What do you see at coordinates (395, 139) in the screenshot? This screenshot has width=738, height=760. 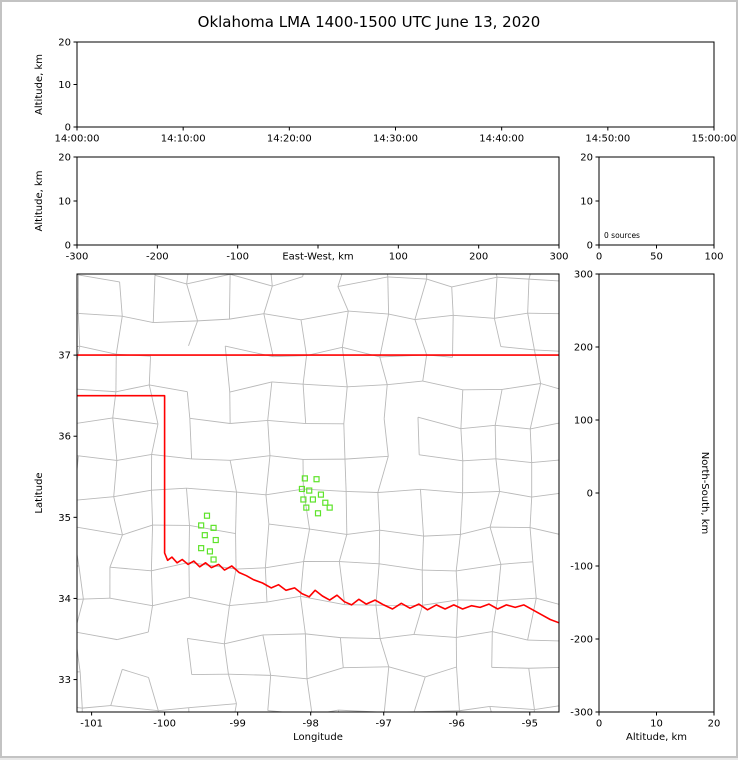 I see `x-tick-label: 14:30:00` at bounding box center [395, 139].